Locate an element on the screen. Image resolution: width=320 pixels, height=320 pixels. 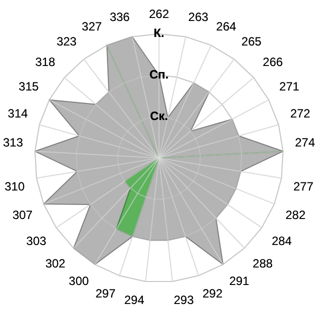
spoke-label: 292 is located at coordinates (212, 293).